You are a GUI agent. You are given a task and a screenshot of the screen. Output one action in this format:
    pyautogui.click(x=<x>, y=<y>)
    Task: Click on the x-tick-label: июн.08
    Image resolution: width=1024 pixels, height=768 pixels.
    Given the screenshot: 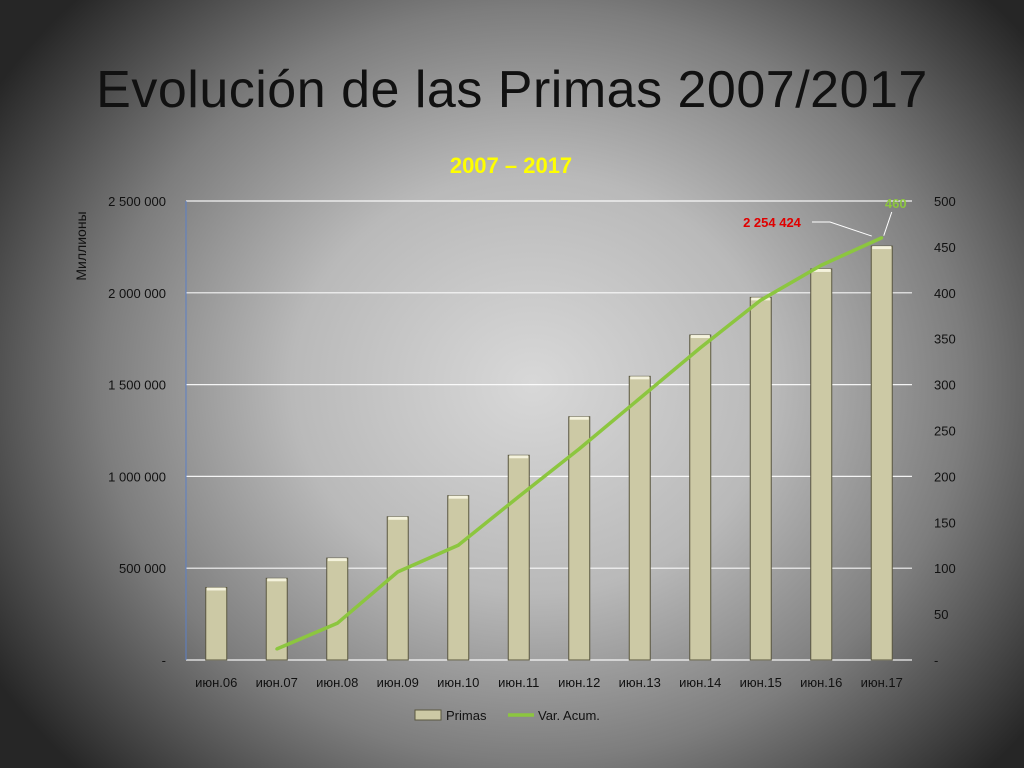 What is the action you would take?
    pyautogui.click(x=337, y=682)
    